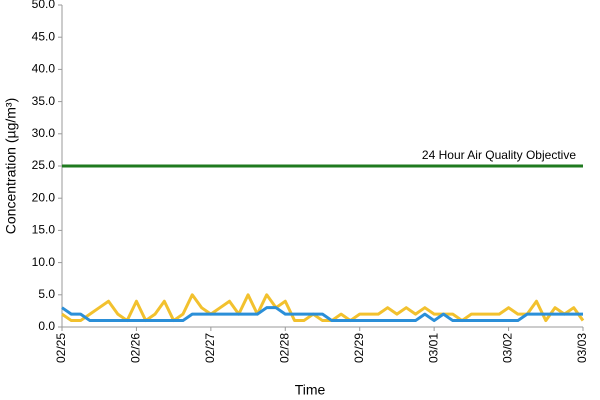 This screenshot has height=400, width=600. What do you see at coordinates (44, 36) in the screenshot?
I see `y-tick-label: 45.0` at bounding box center [44, 36].